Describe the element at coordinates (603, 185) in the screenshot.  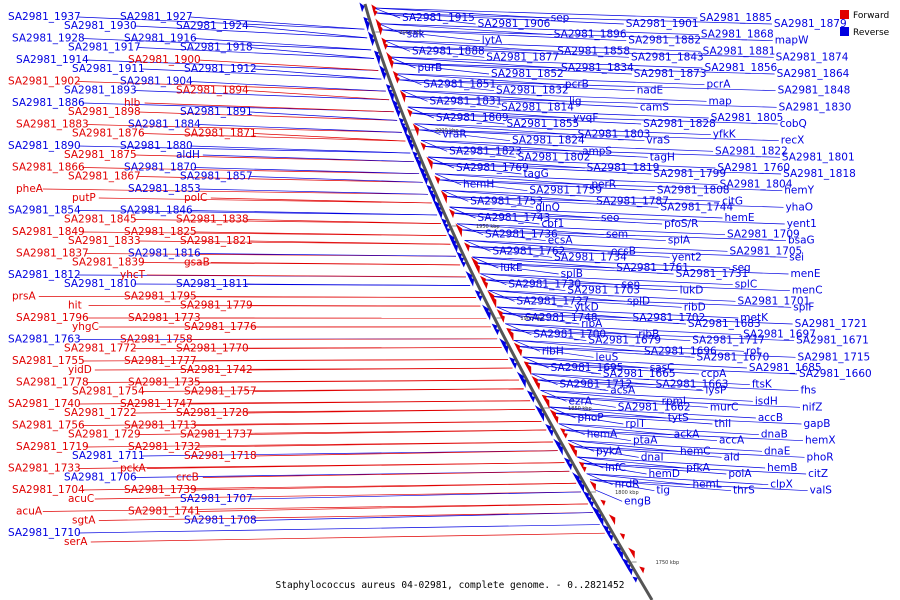
I see `gene-label-perR: perR` at that location.